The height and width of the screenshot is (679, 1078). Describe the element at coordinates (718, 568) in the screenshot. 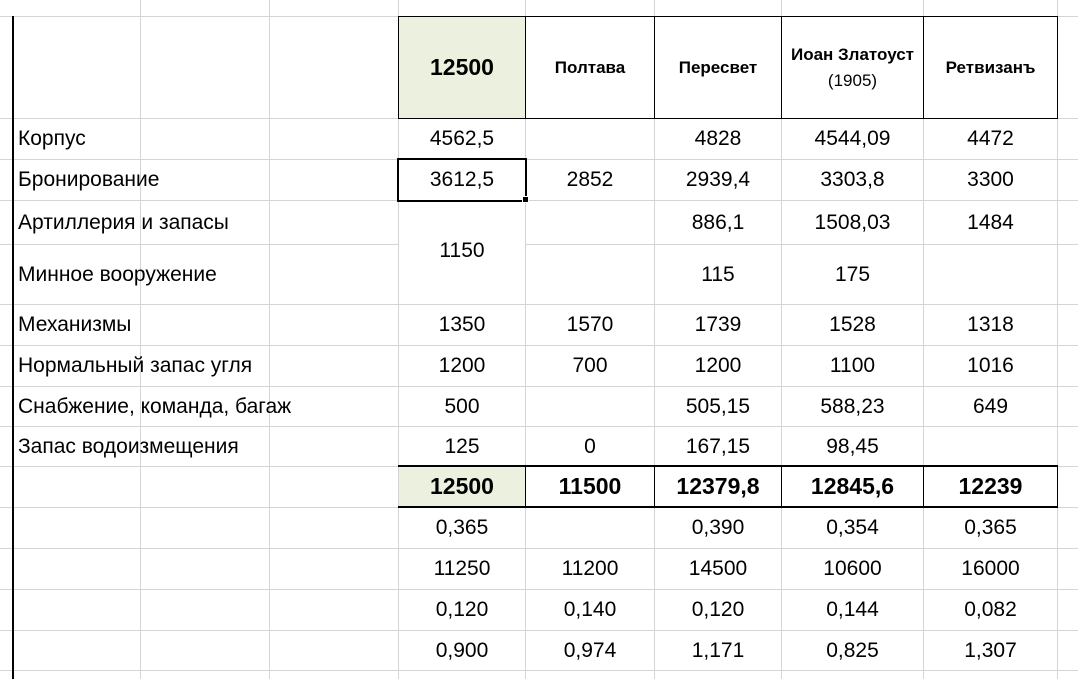

I see `ratio-cell: 14500` at that location.